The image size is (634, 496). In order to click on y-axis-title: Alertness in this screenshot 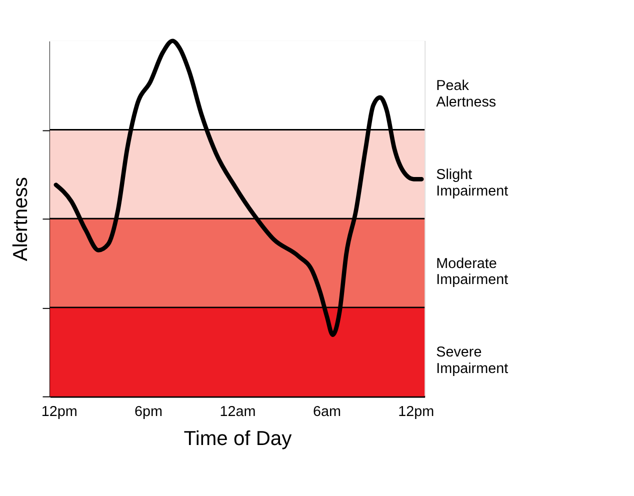, I will do `click(21, 219)`.